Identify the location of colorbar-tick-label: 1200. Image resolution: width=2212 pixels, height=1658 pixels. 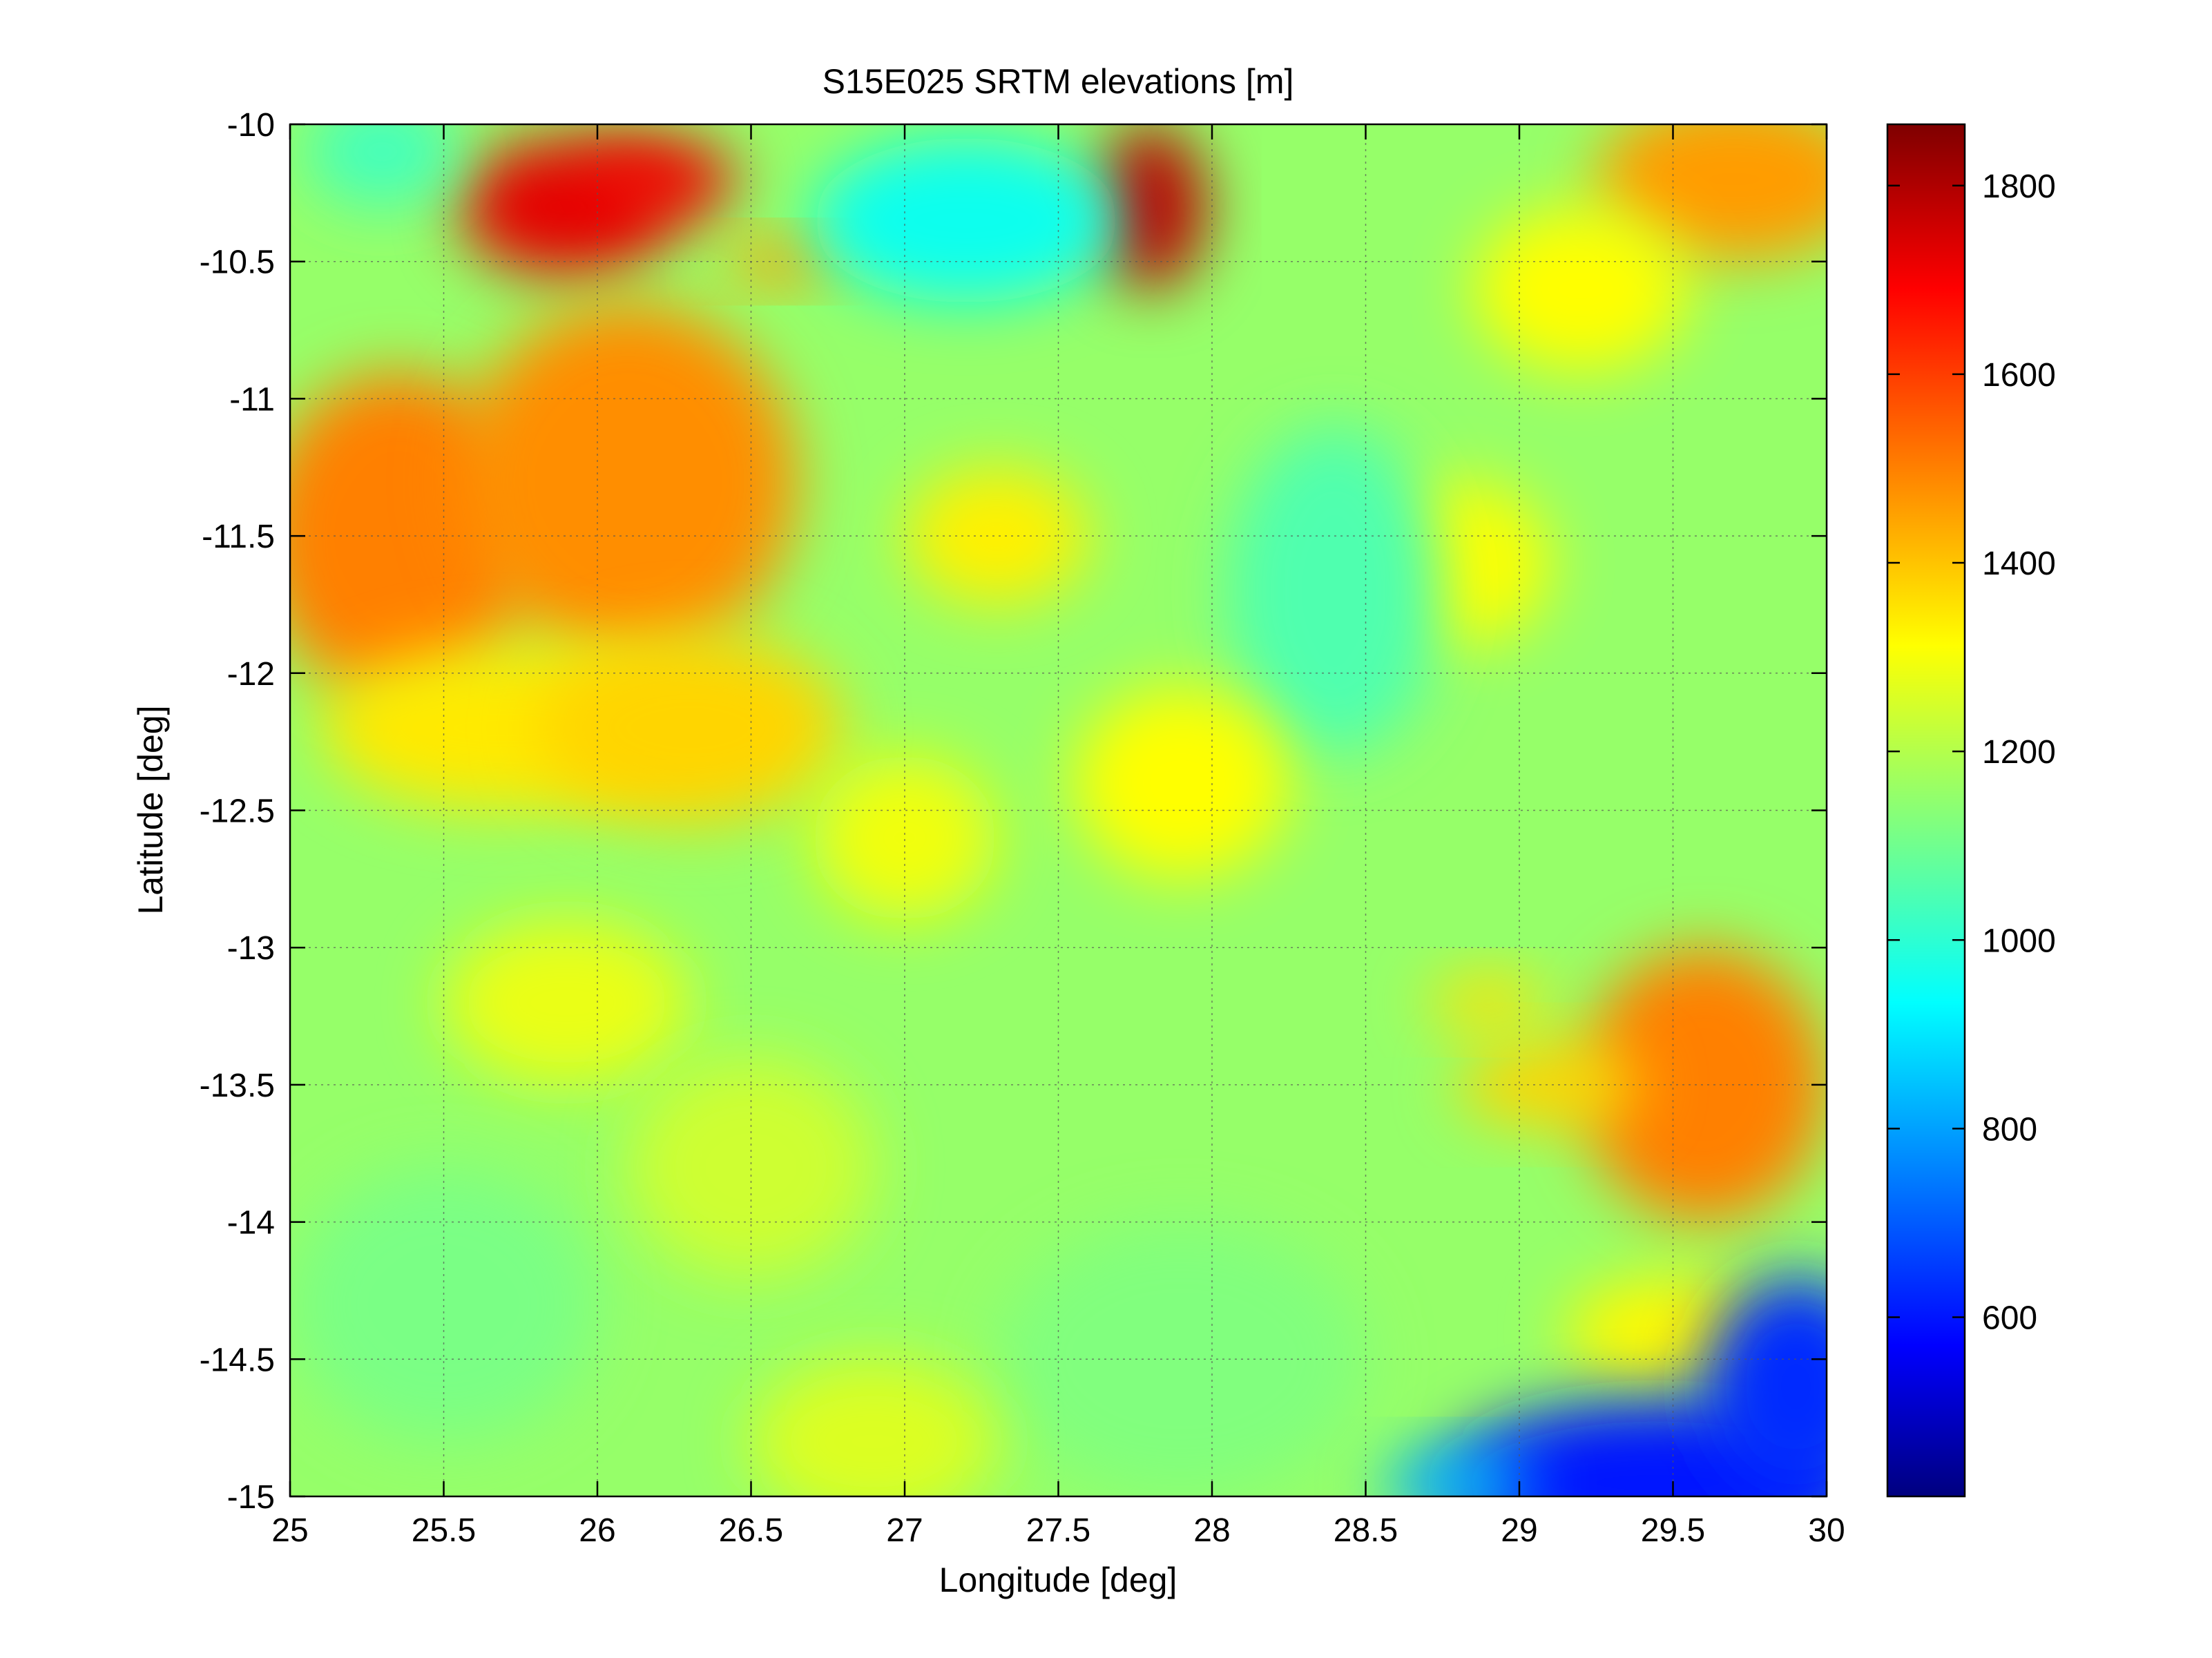
(2019, 752).